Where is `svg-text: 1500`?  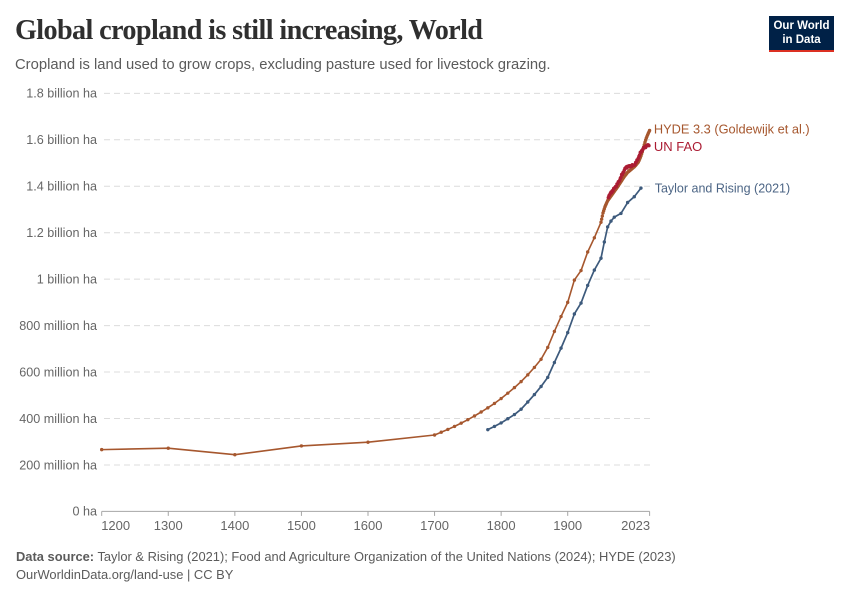 svg-text: 1500 is located at coordinates (301, 525).